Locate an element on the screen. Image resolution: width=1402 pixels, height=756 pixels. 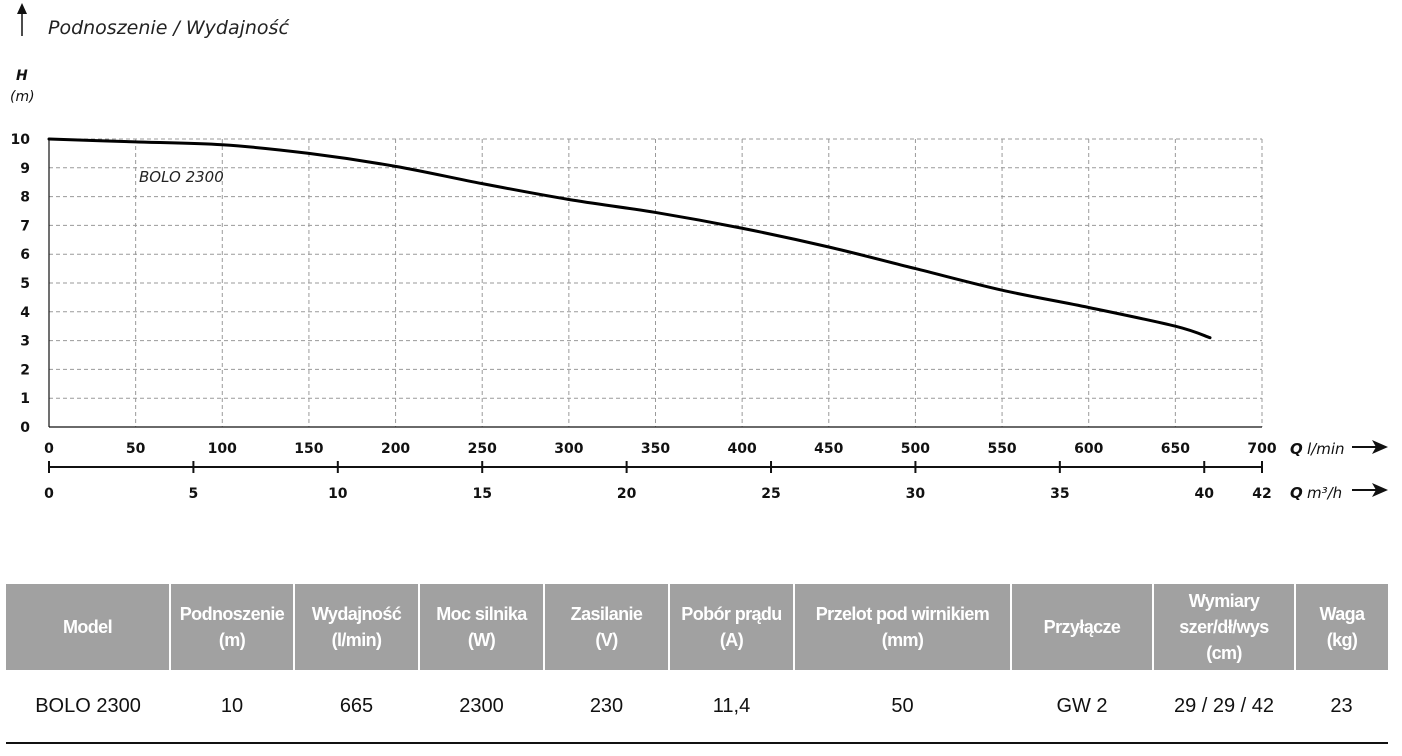
x-tick-label: 0 is located at coordinates (49, 449).